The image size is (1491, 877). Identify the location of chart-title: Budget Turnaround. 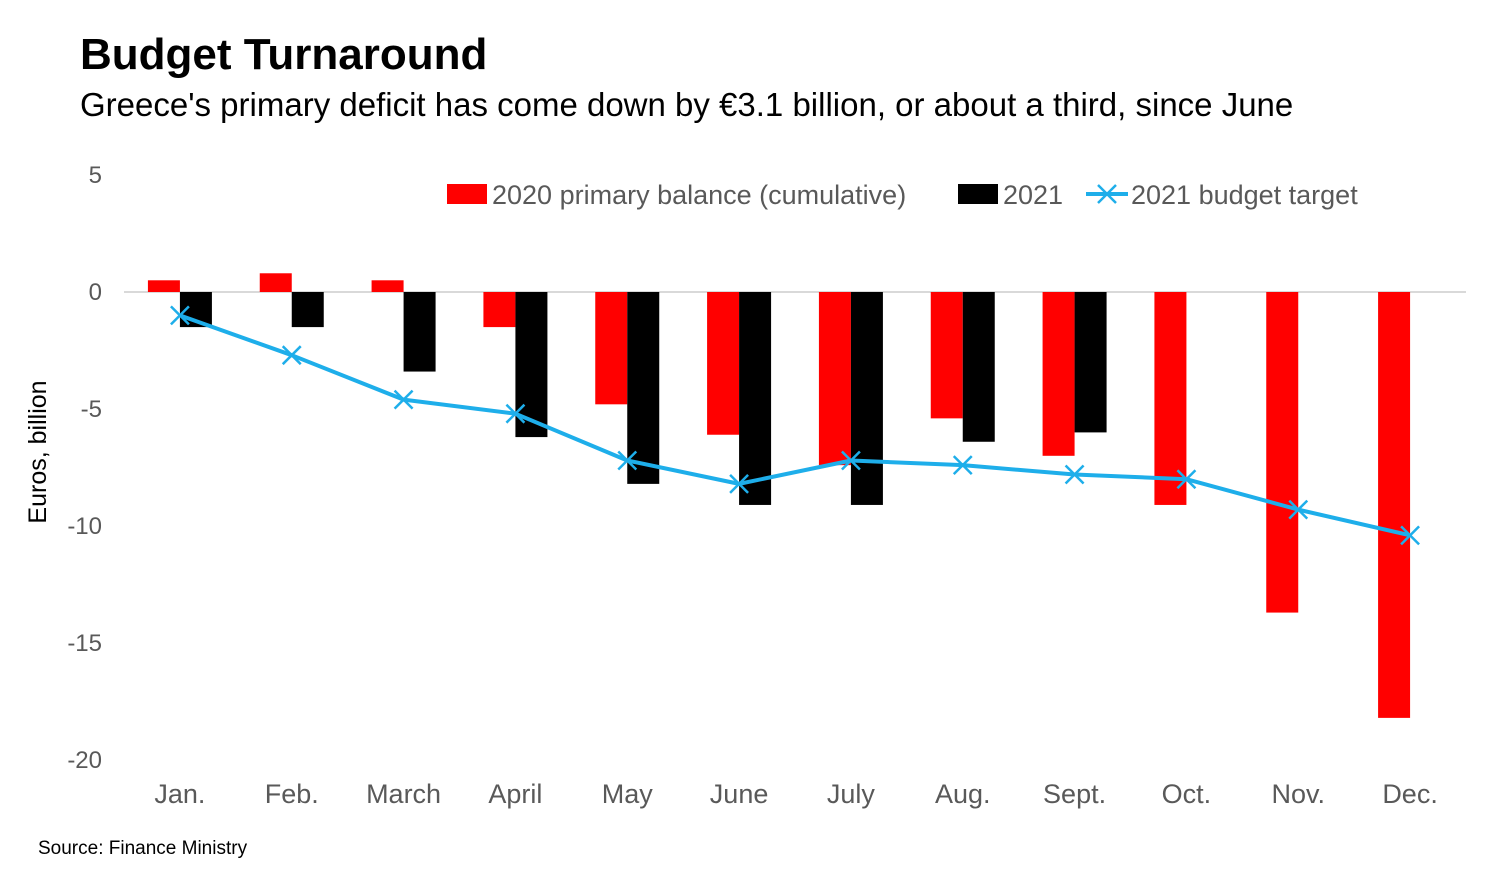
(284, 54).